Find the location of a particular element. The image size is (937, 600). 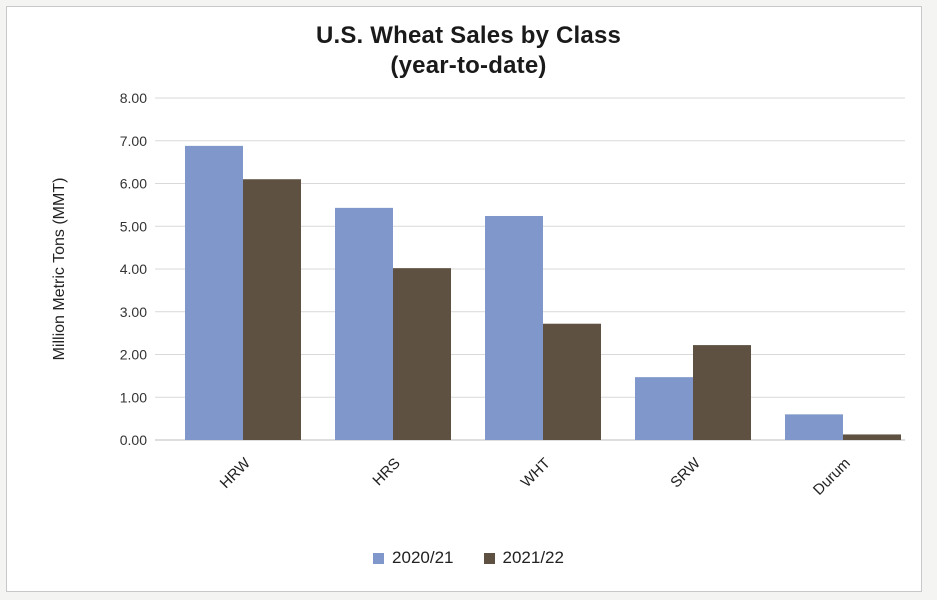

legend-label: 2020/21 is located at coordinates (422, 558).